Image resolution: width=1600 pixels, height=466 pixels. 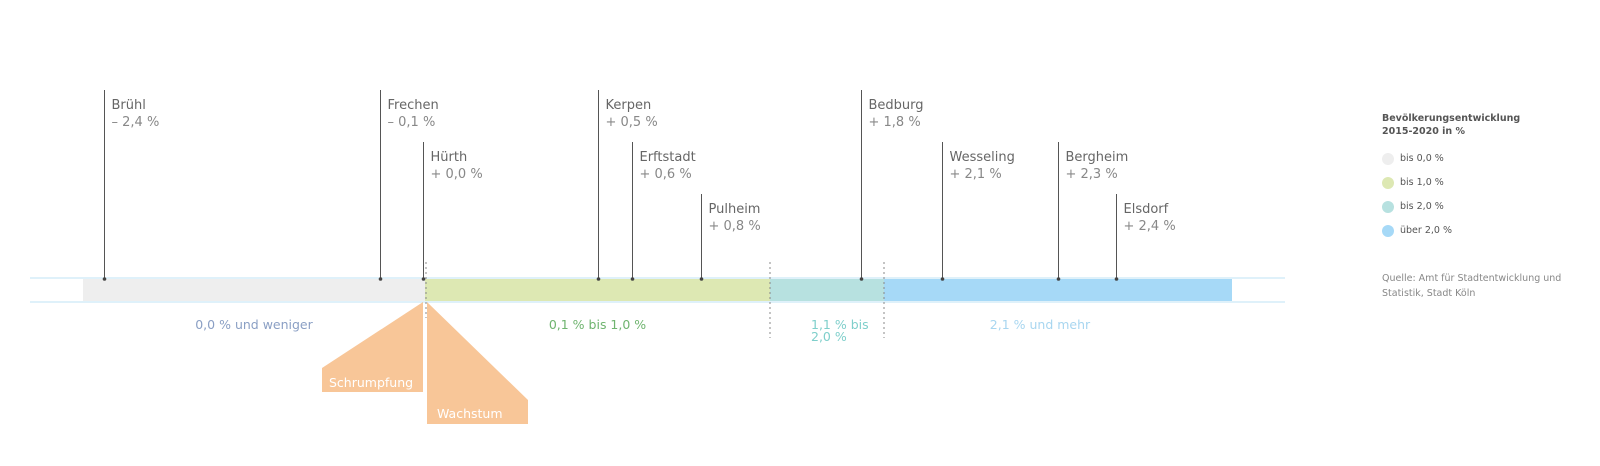 What do you see at coordinates (412, 122) in the screenshot?
I see `city-value-label: – 0,1 %` at bounding box center [412, 122].